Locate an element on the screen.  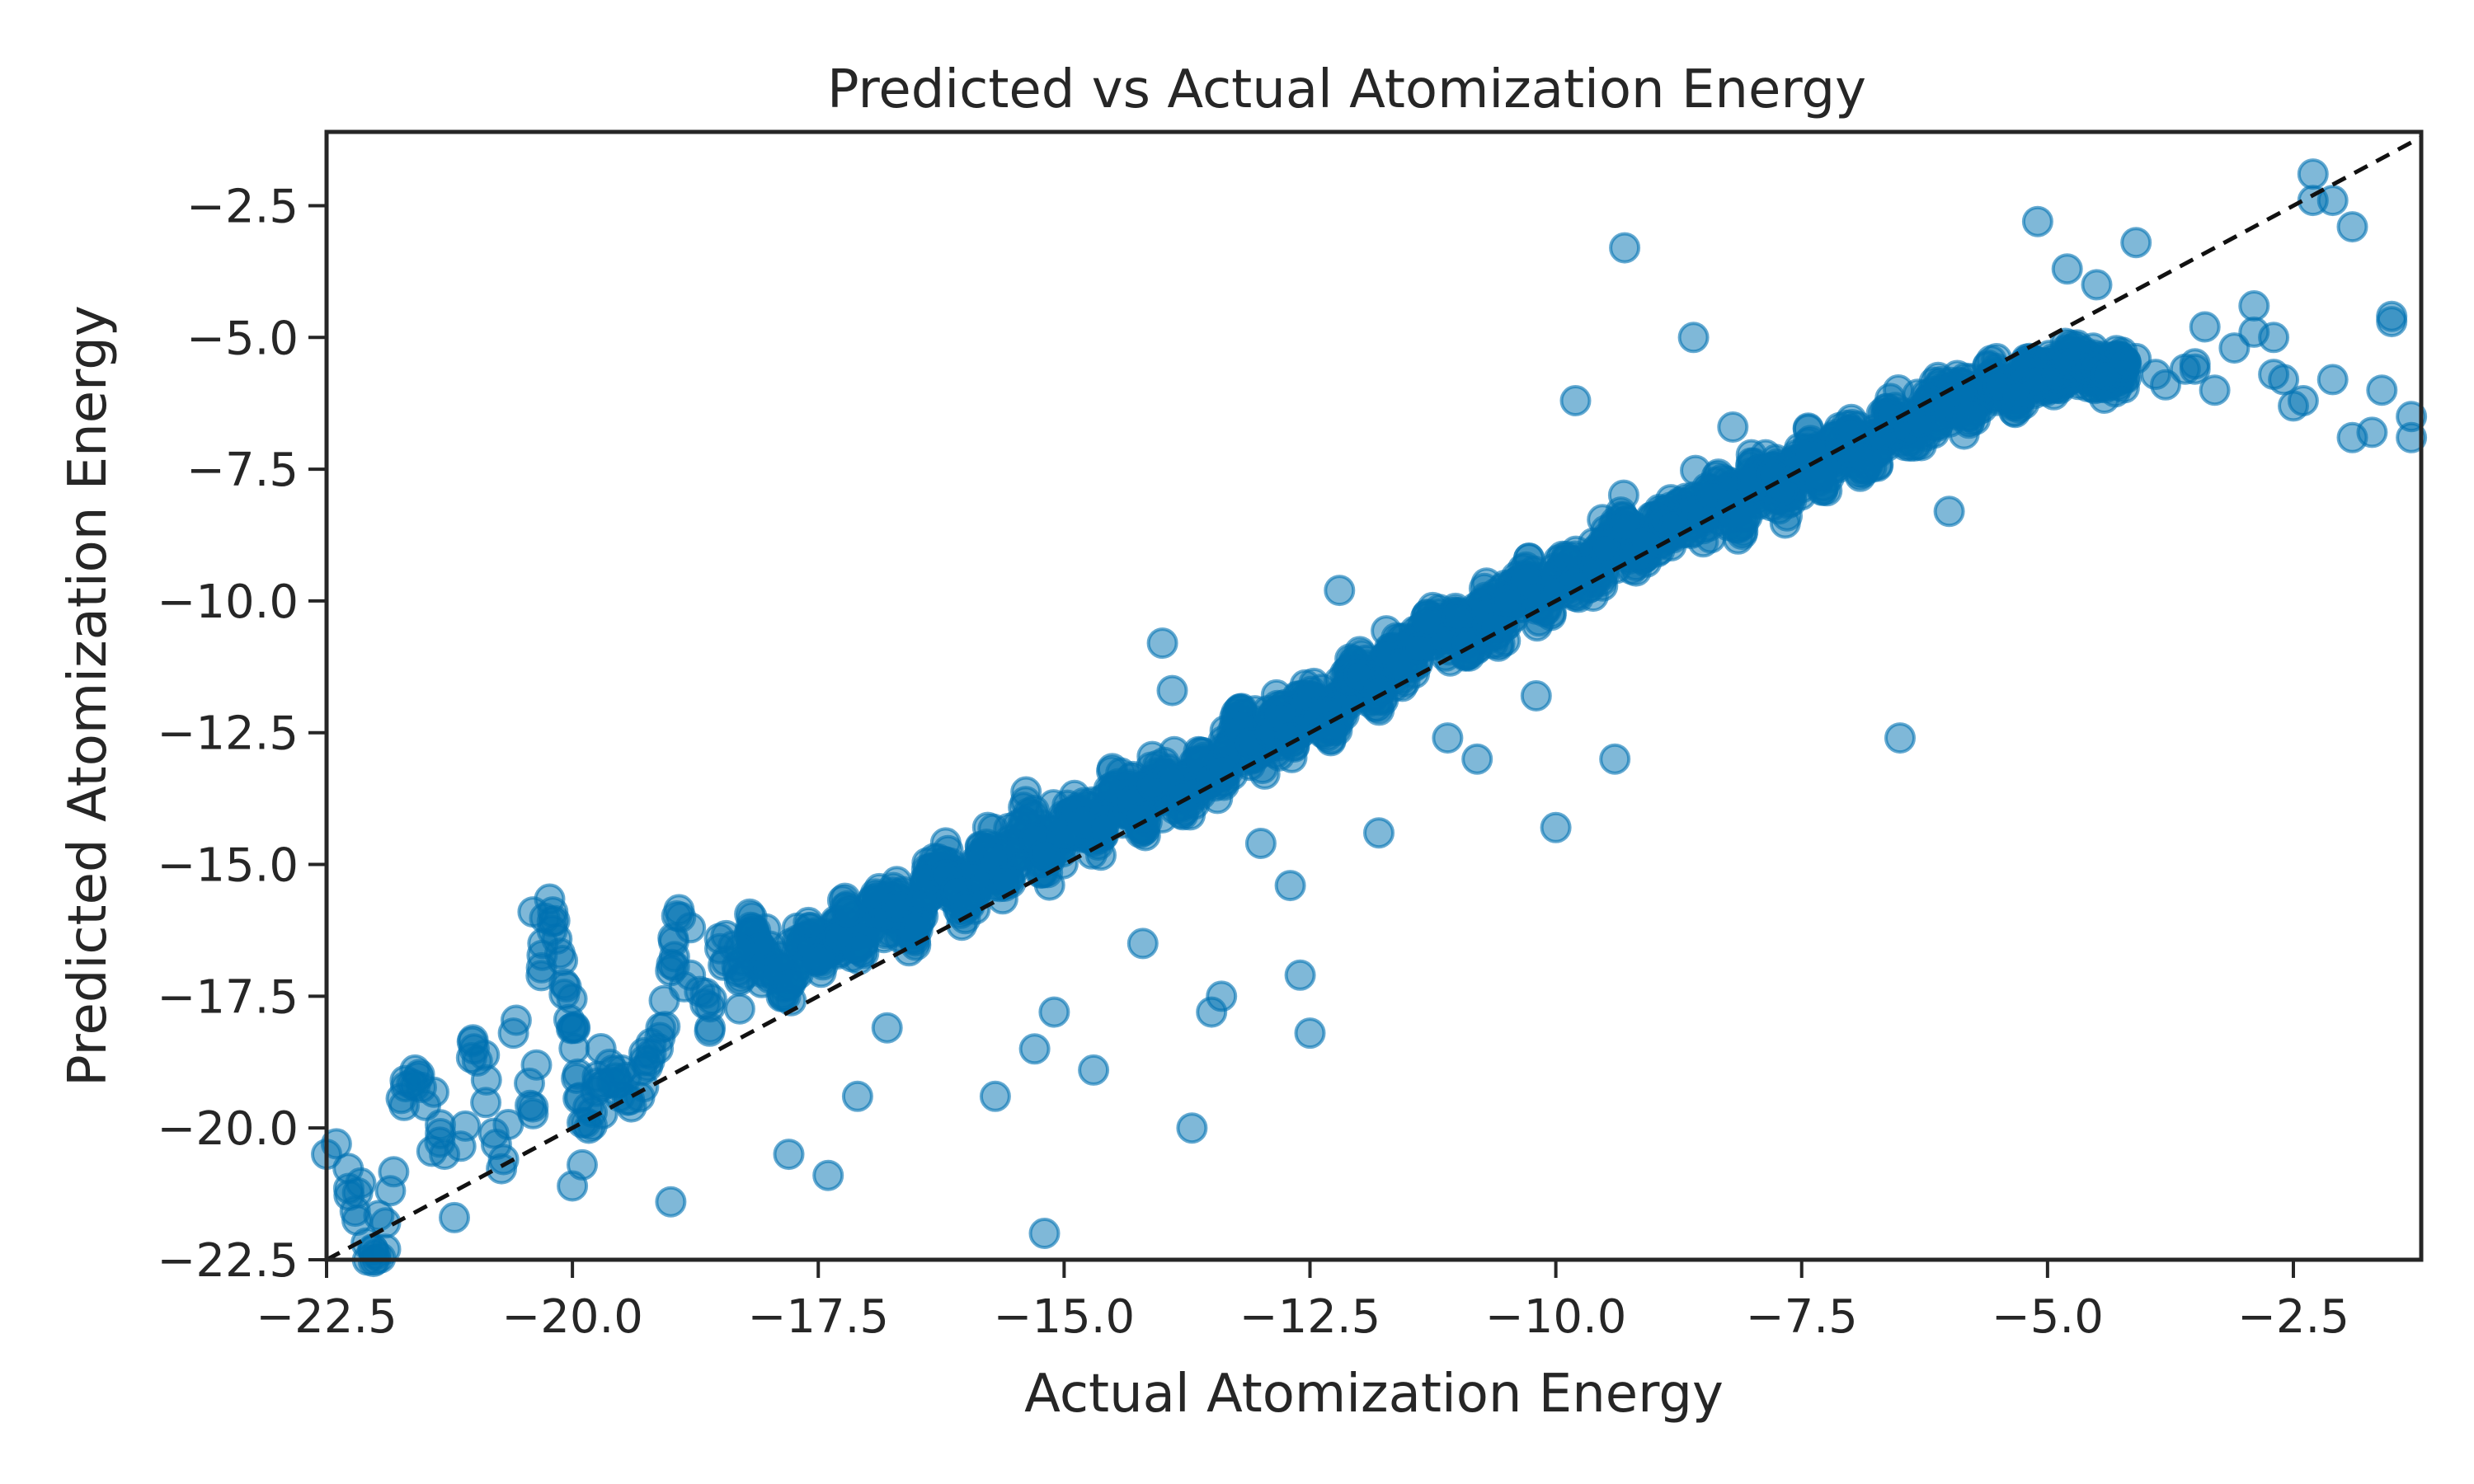
x-tick-label: −5.0 is located at coordinates (2048, 1317).